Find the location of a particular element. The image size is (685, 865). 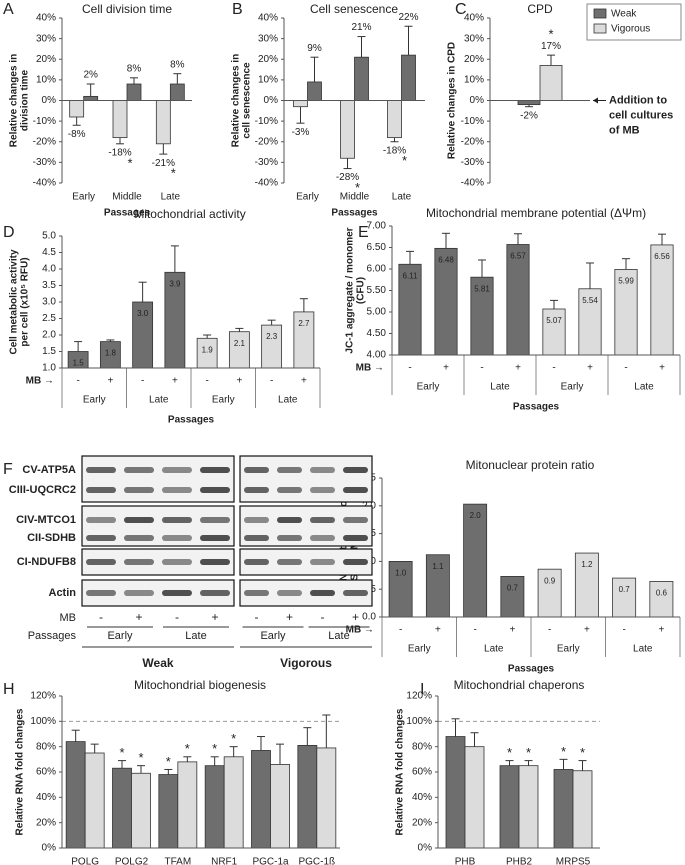

x-tick-label: PGC-1ß is located at coordinates (316, 861).